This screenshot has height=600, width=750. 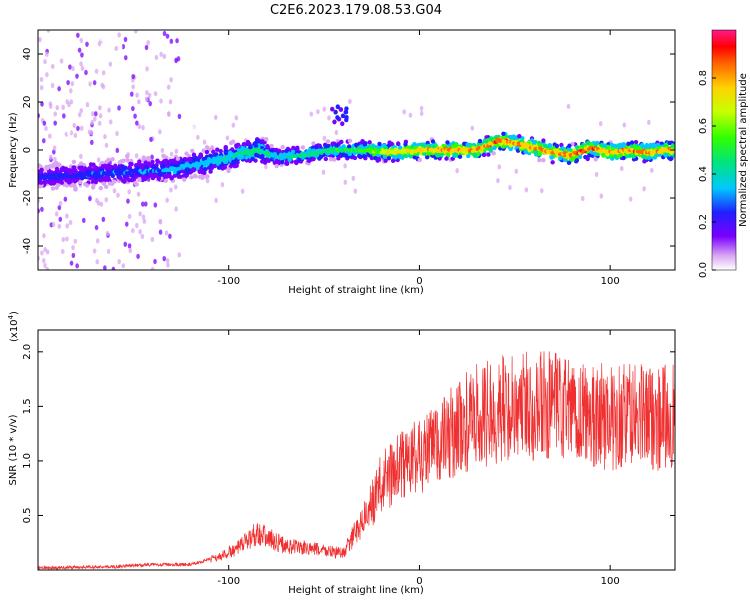 I want to click on top-x-tick-label: 100, so click(x=610, y=281).